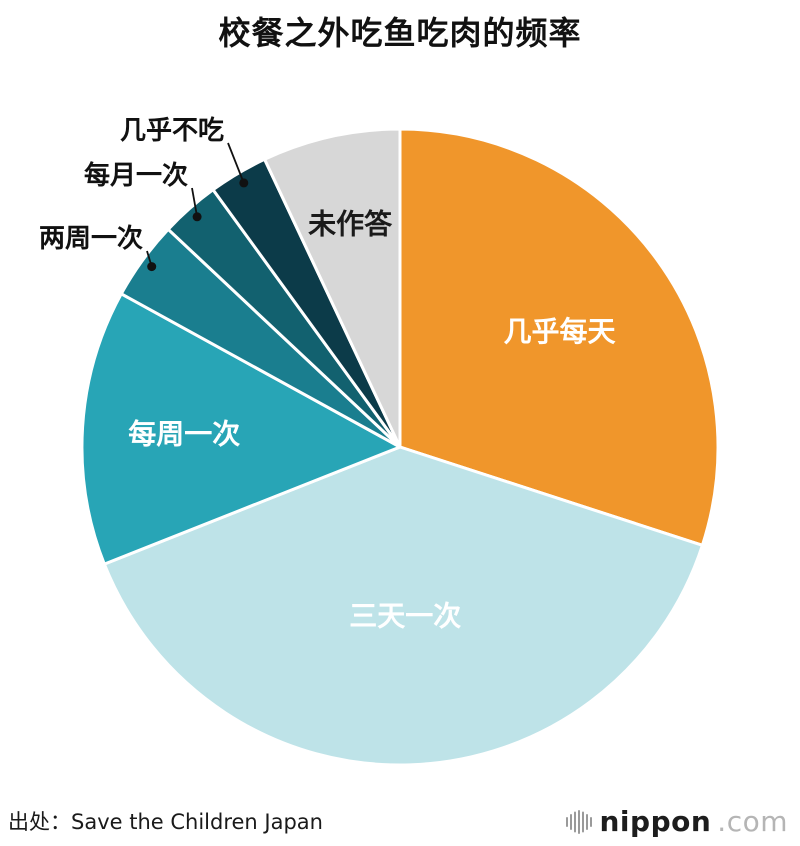 The image size is (800, 846). Describe the element at coordinates (136, 175) in the screenshot. I see `slice-label-outside: 每月一次` at that location.